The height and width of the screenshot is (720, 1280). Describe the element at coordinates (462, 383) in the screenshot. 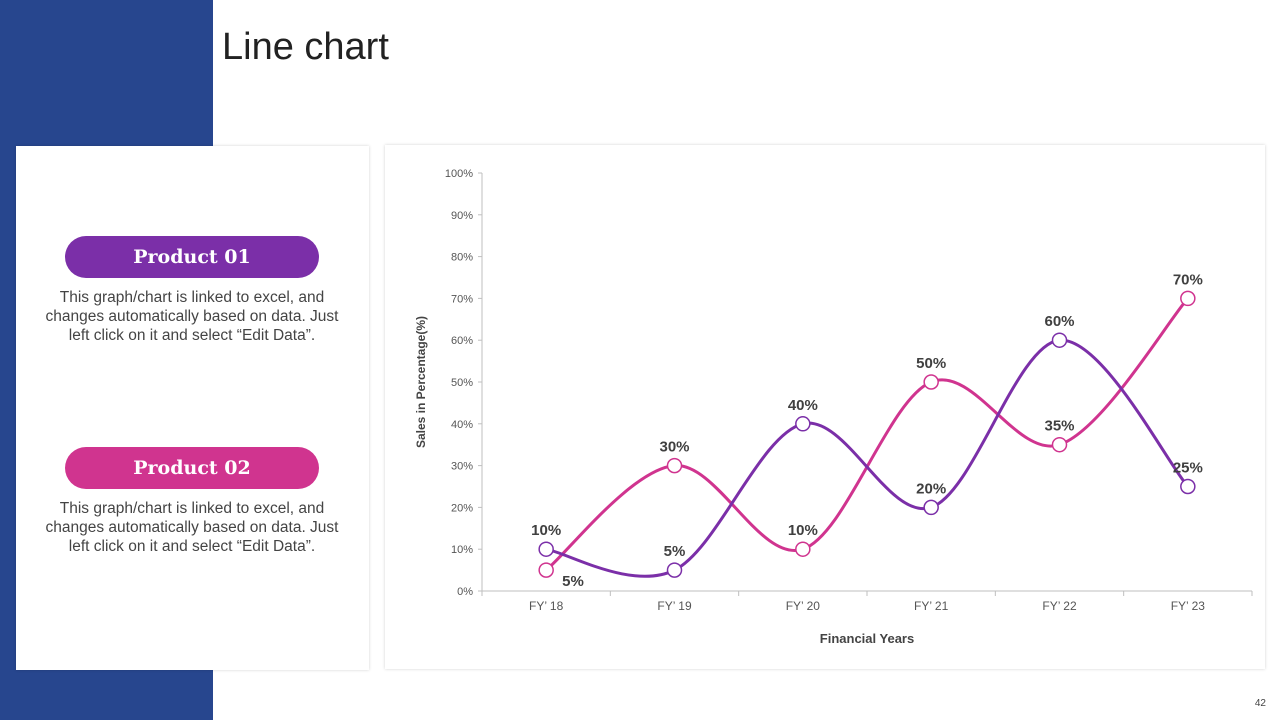

I see `y-tick-label: 50%` at that location.